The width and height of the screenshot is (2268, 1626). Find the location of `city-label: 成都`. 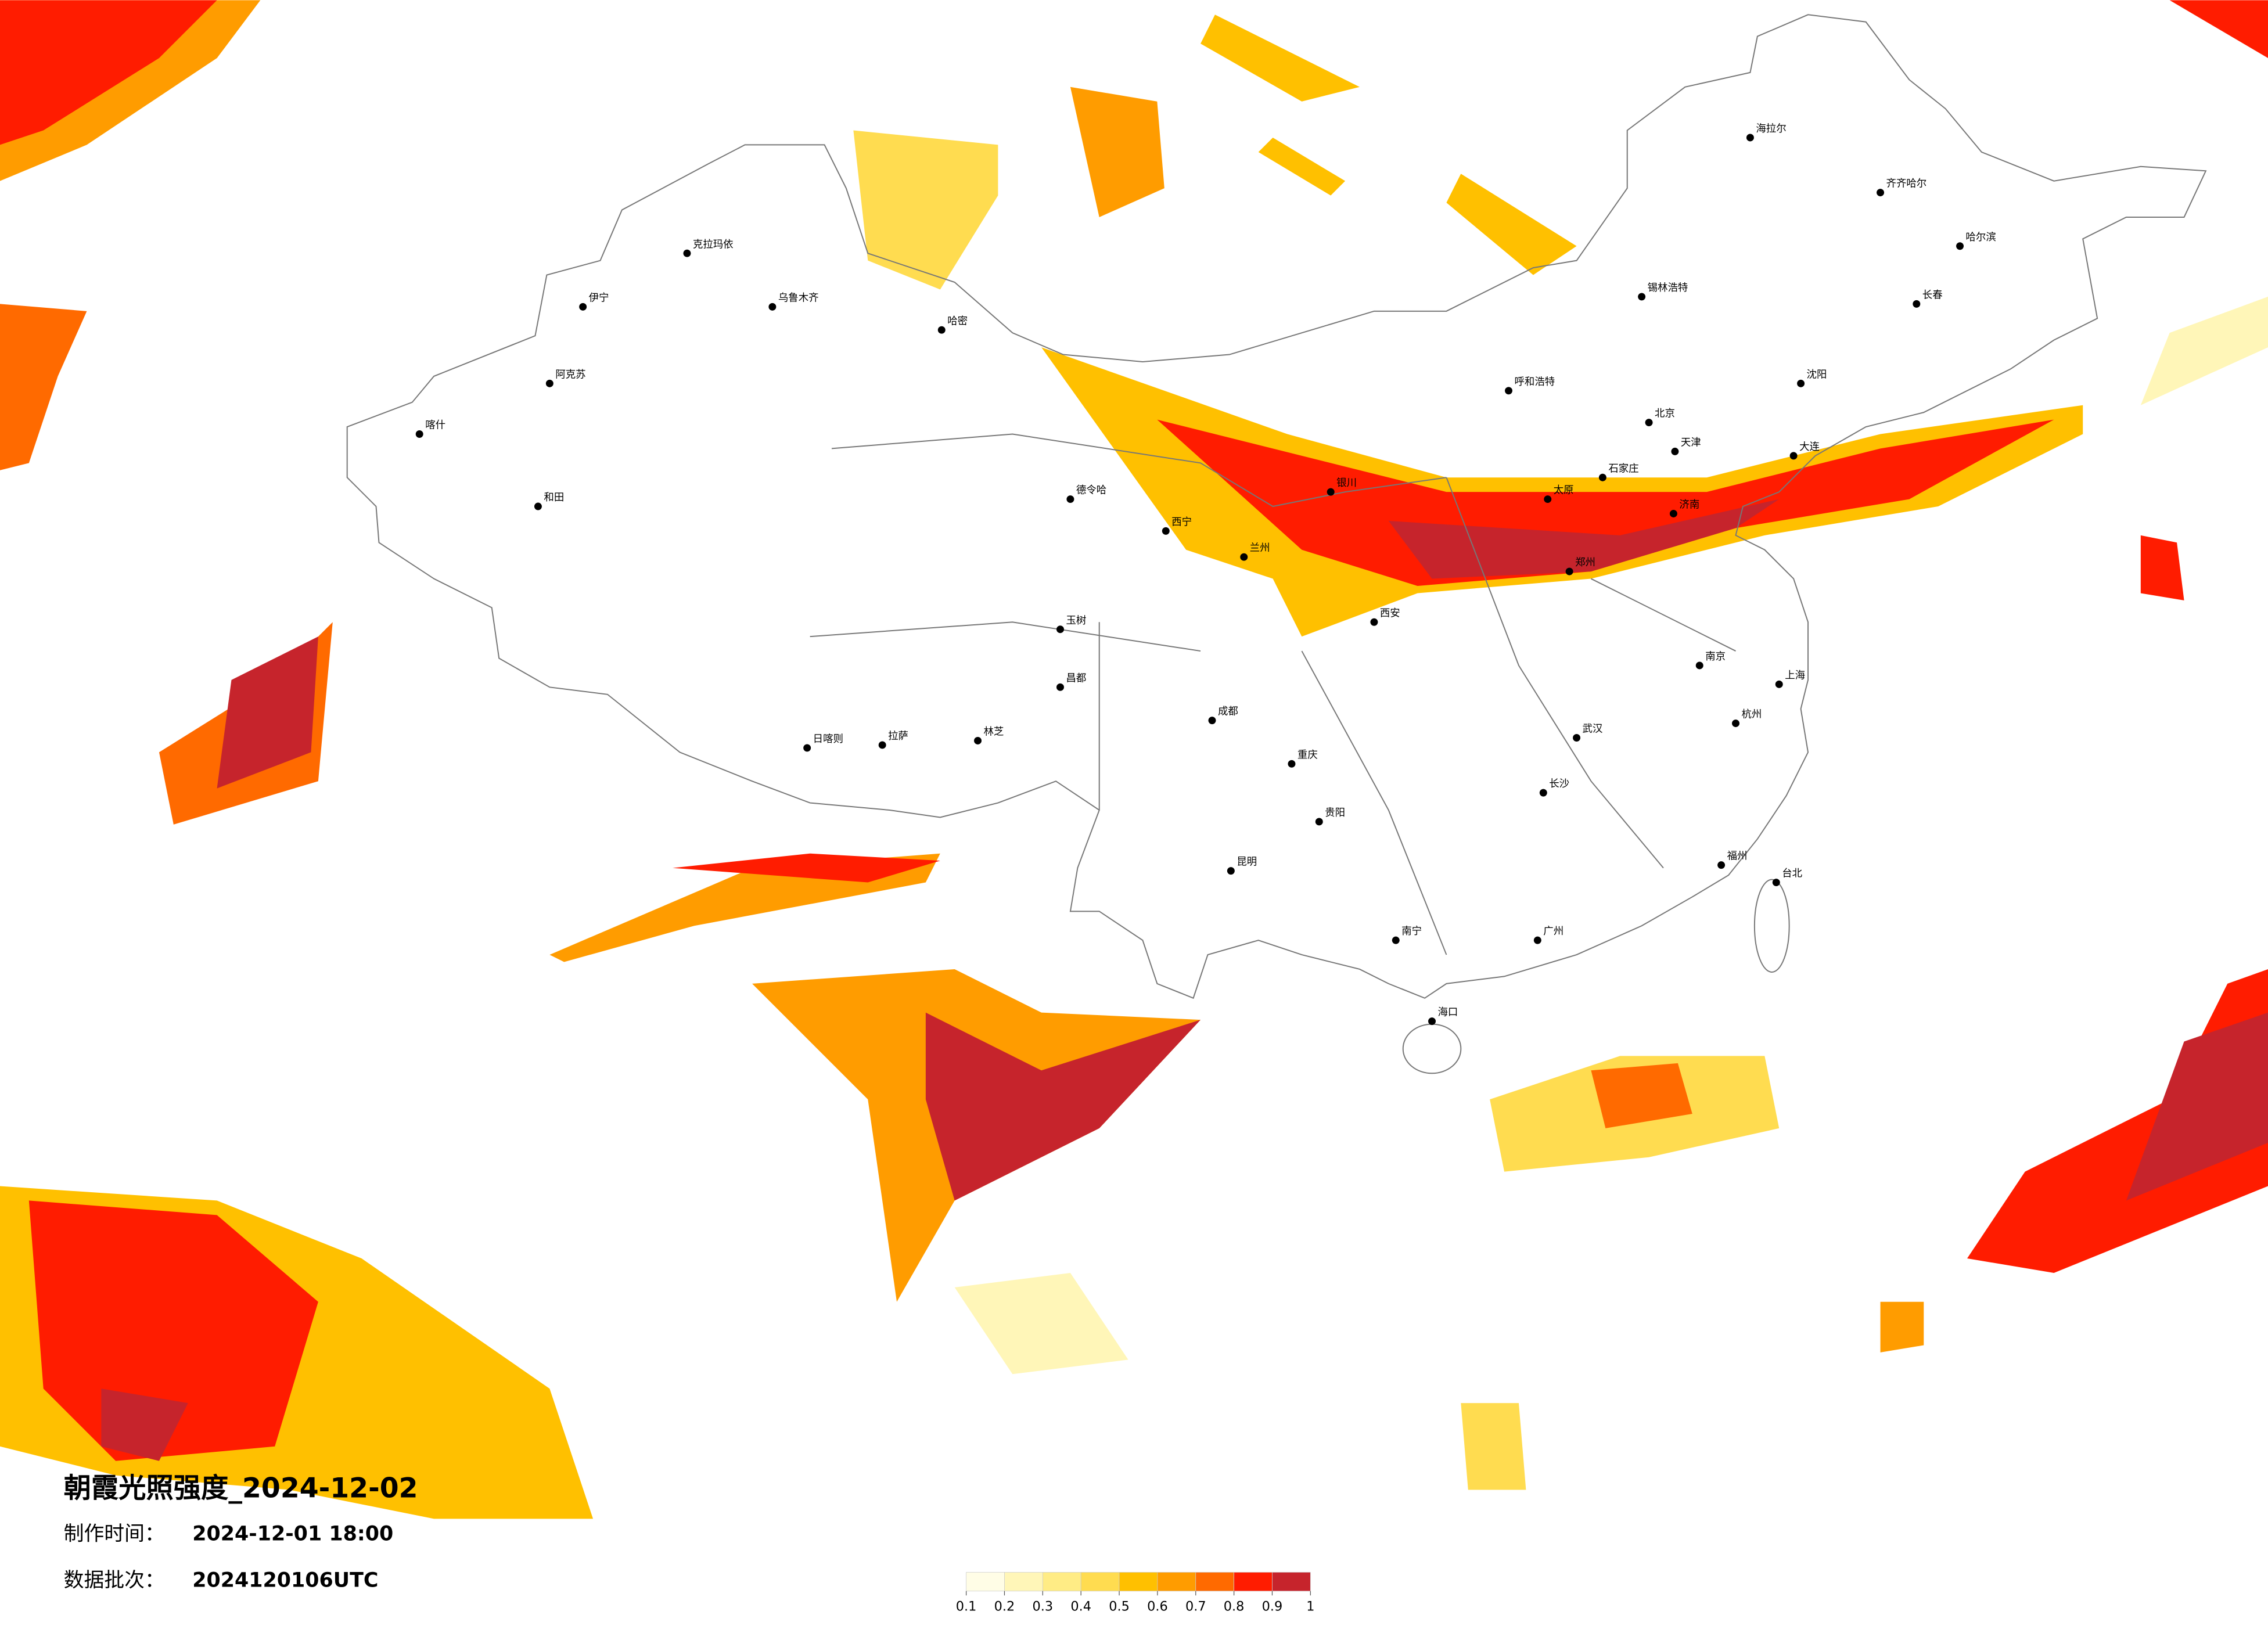

city-label: 成都 is located at coordinates (1228, 712).